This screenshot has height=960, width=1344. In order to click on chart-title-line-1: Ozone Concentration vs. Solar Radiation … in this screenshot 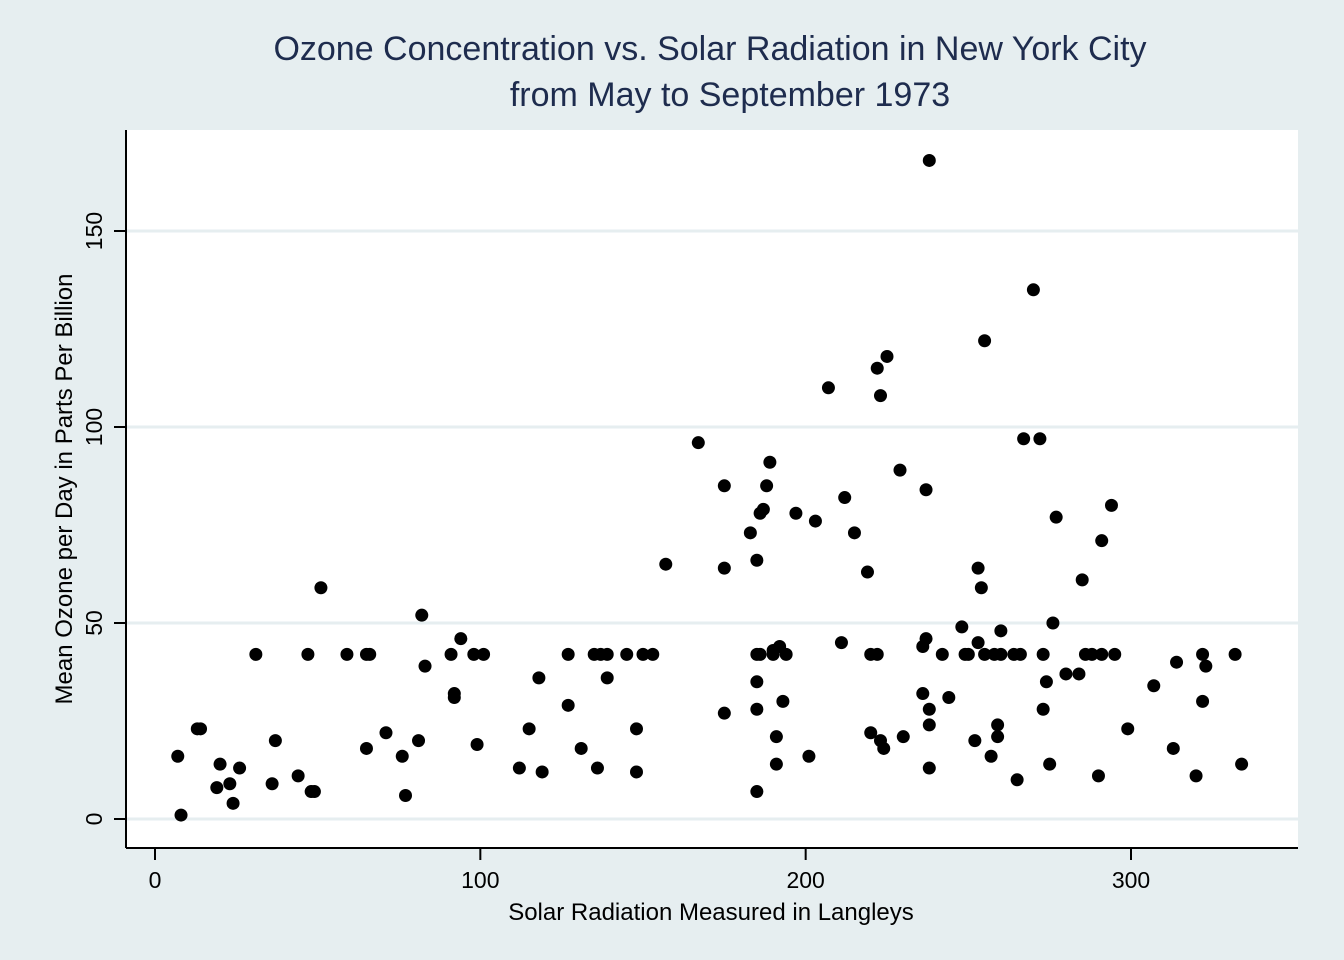, I will do `click(709, 49)`.